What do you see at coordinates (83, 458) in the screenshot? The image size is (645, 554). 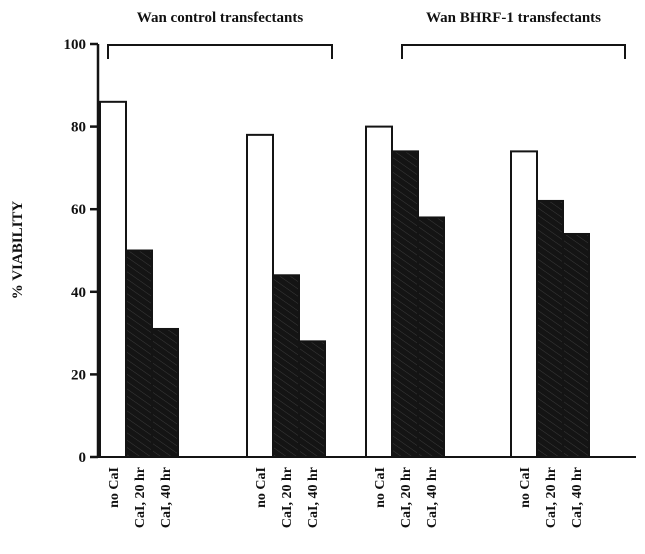 I see `y-tick-label: 0` at bounding box center [83, 458].